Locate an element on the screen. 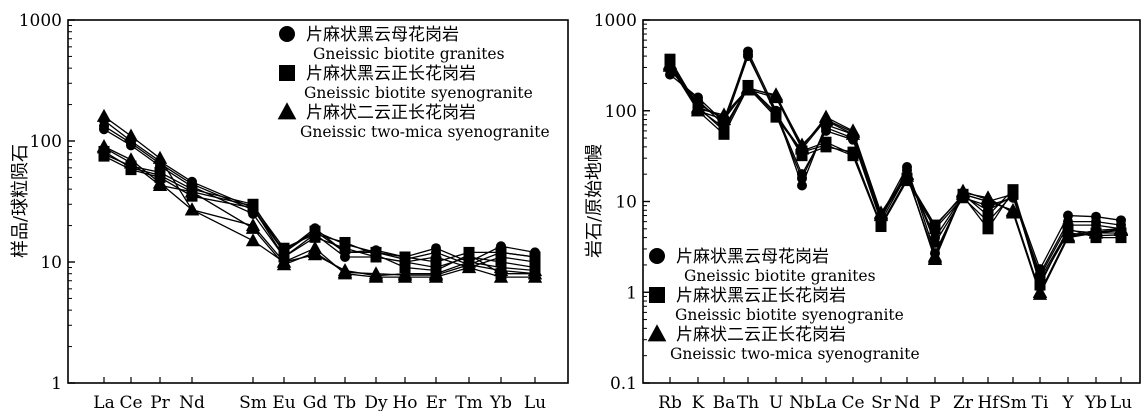 The width and height of the screenshot is (1144, 411). x-tick-label: Ti is located at coordinates (1040, 402).